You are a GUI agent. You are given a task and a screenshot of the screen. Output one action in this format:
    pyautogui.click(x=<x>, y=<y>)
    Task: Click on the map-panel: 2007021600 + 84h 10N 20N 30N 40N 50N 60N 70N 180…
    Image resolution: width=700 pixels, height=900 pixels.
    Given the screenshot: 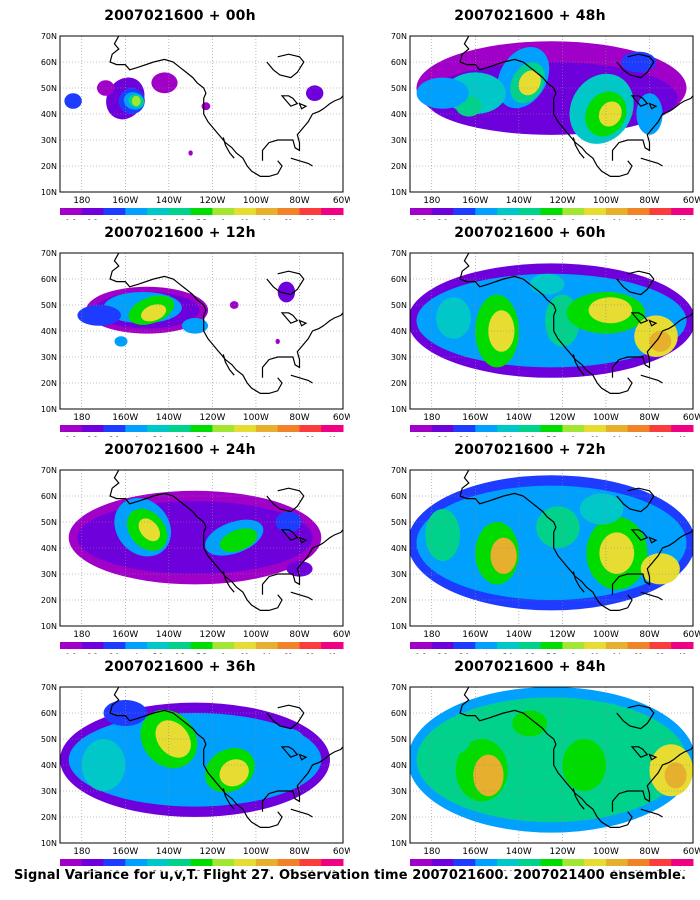 What is the action you would take?
    pyautogui.click(x=540, y=765)
    